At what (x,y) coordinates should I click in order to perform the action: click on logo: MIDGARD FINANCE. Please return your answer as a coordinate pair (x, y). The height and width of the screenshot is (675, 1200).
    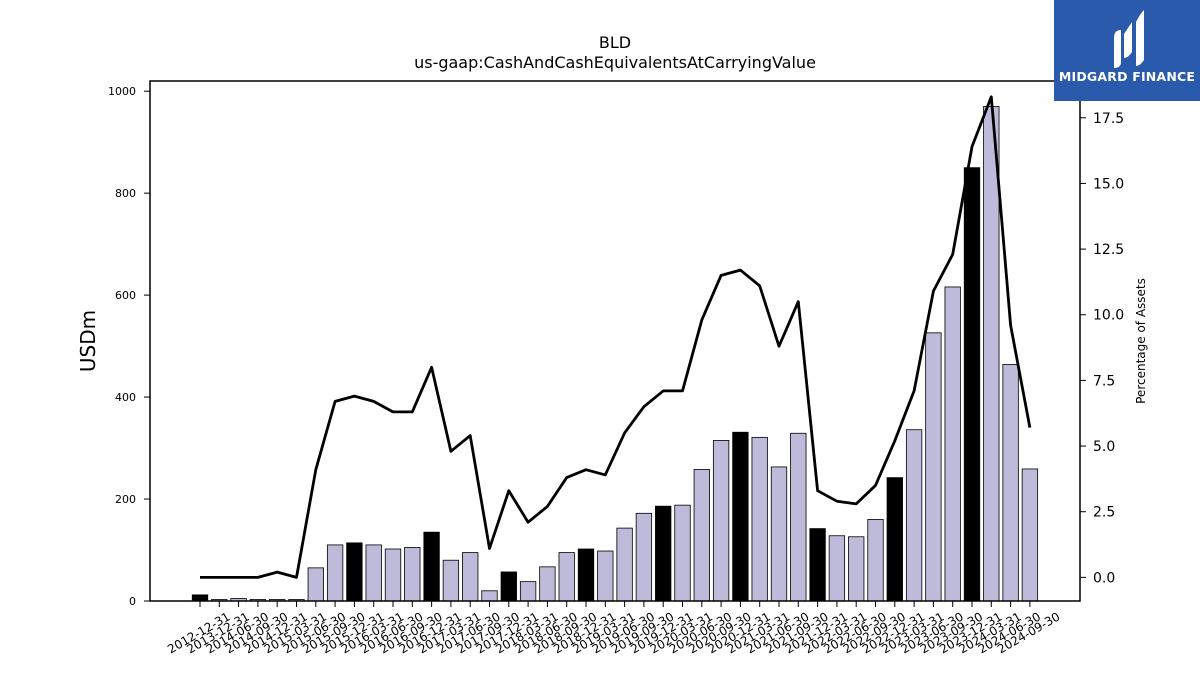
    Looking at the image, I should click on (1127, 50).